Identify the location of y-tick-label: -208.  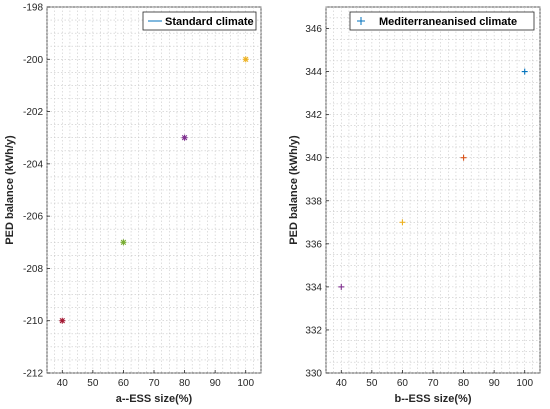
(33, 269).